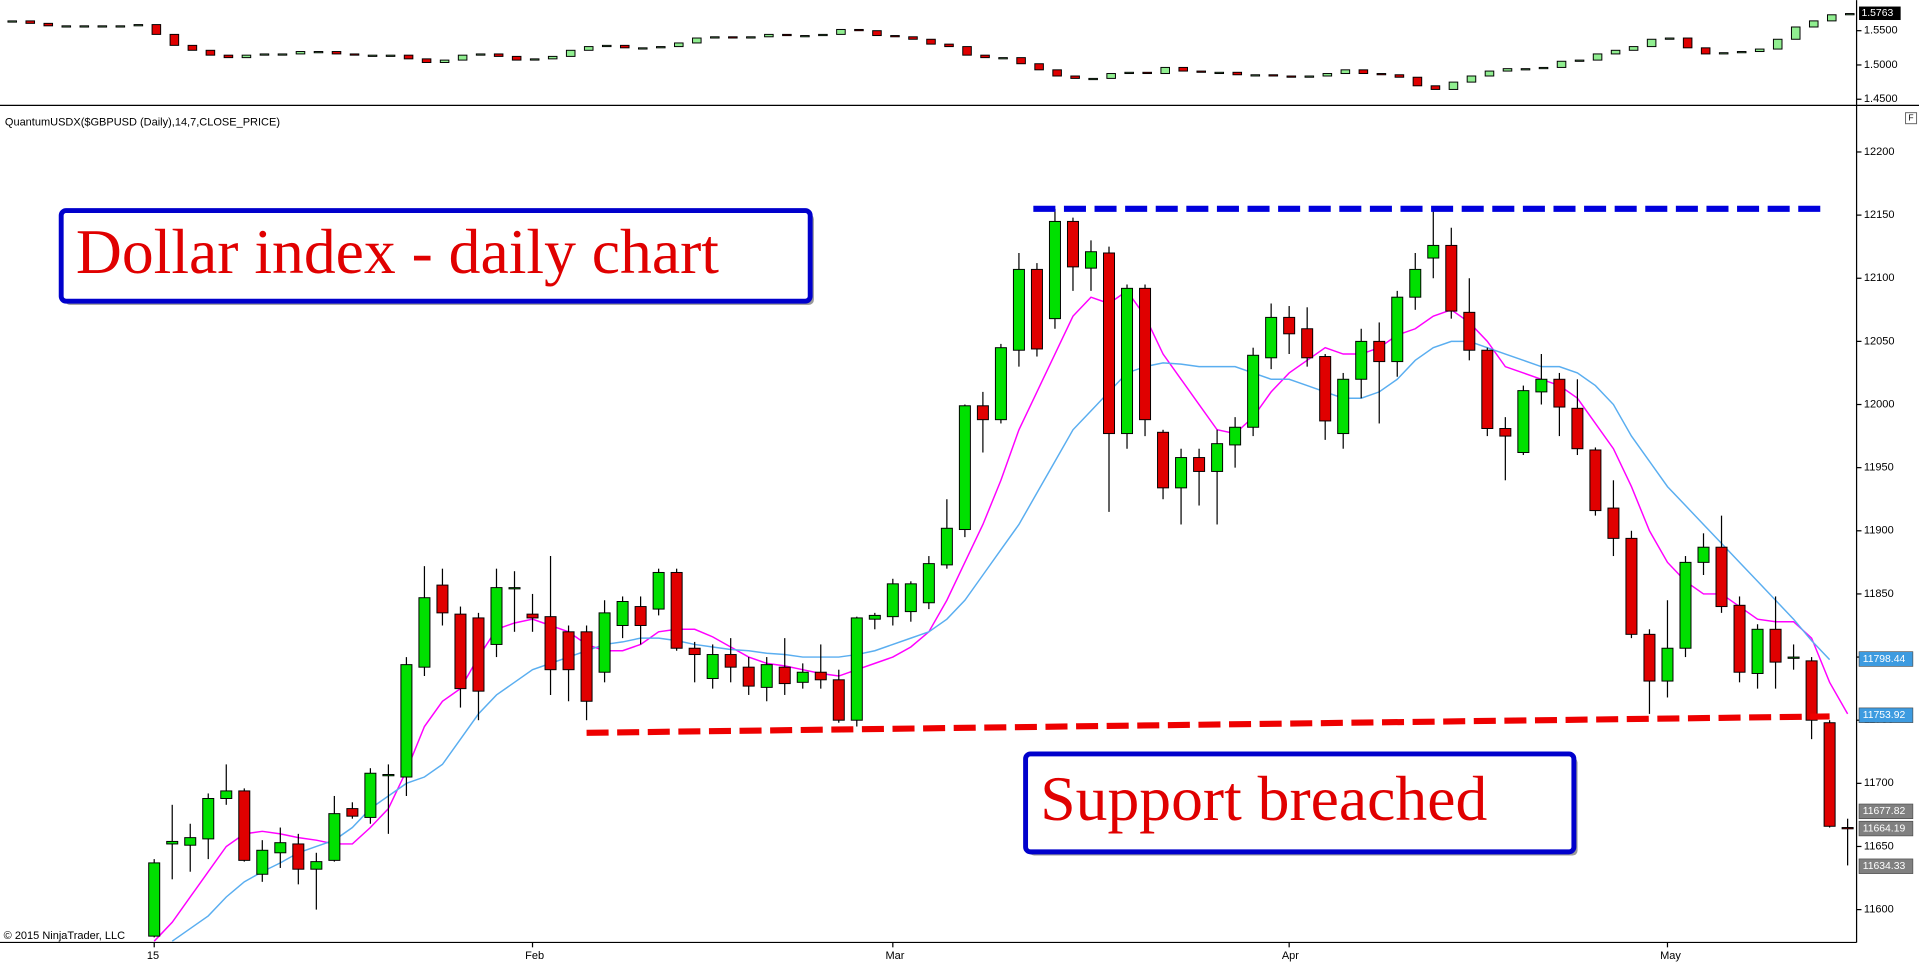 The width and height of the screenshot is (1919, 967). Describe the element at coordinates (1881, 31) in the screenshot. I see `y-tick-label: 1.5500` at that location.